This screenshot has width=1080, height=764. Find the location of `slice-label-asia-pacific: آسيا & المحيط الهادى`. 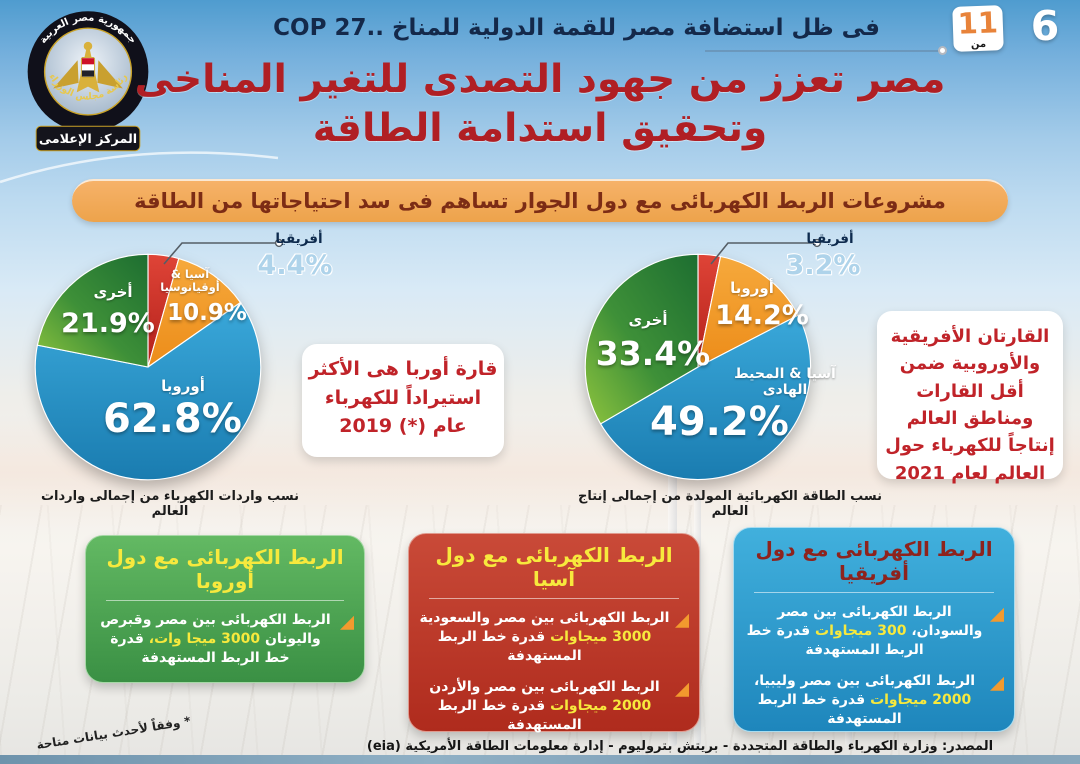

slice-label-asia-pacific: آسيا & المحيط الهادى is located at coordinates (785, 382).